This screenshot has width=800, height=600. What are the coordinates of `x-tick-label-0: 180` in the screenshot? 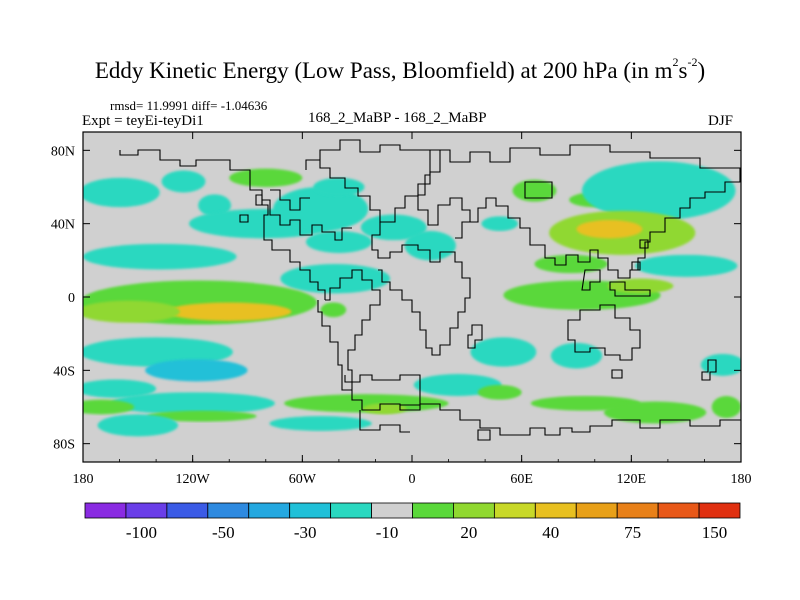 It's located at (83, 479).